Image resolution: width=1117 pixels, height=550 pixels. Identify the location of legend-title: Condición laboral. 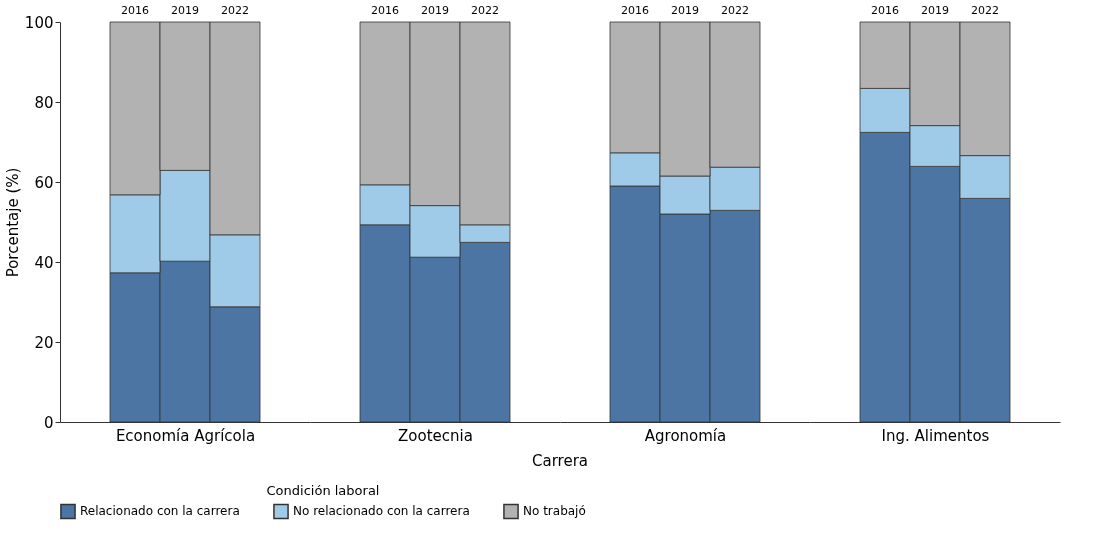
(323, 490).